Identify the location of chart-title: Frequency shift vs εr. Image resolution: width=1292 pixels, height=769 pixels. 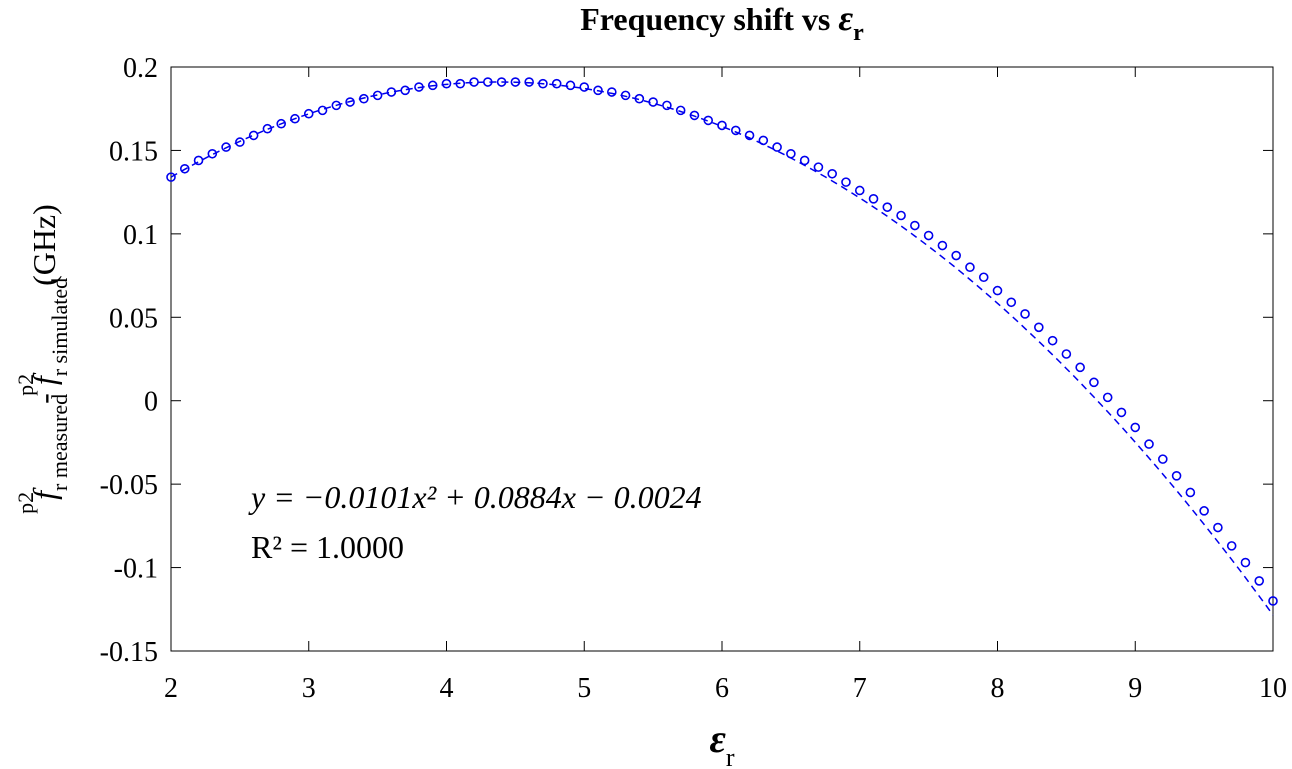
(722, 23).